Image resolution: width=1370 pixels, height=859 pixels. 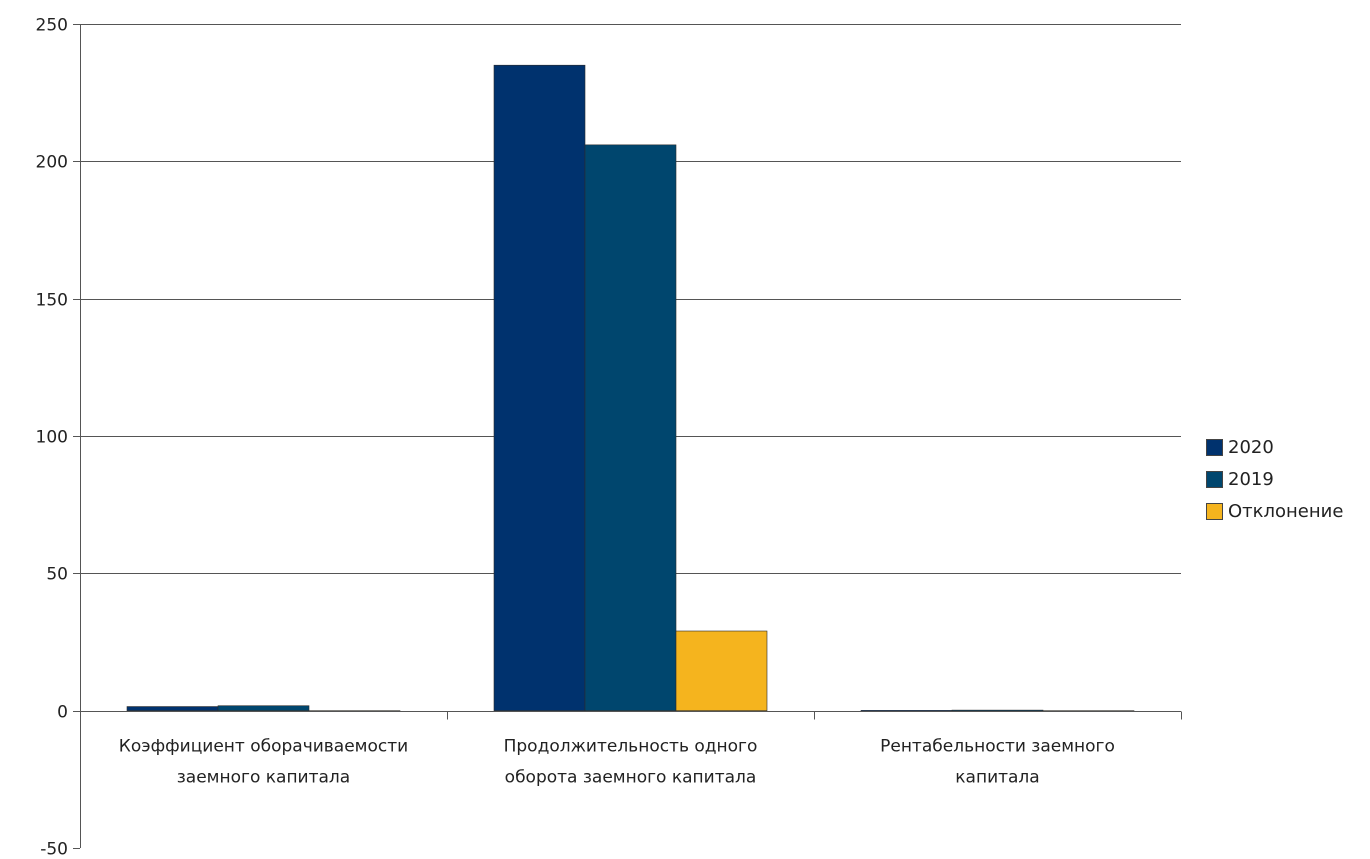 What do you see at coordinates (997, 778) in the screenshot?
I see `x-category-label: капитала` at bounding box center [997, 778].